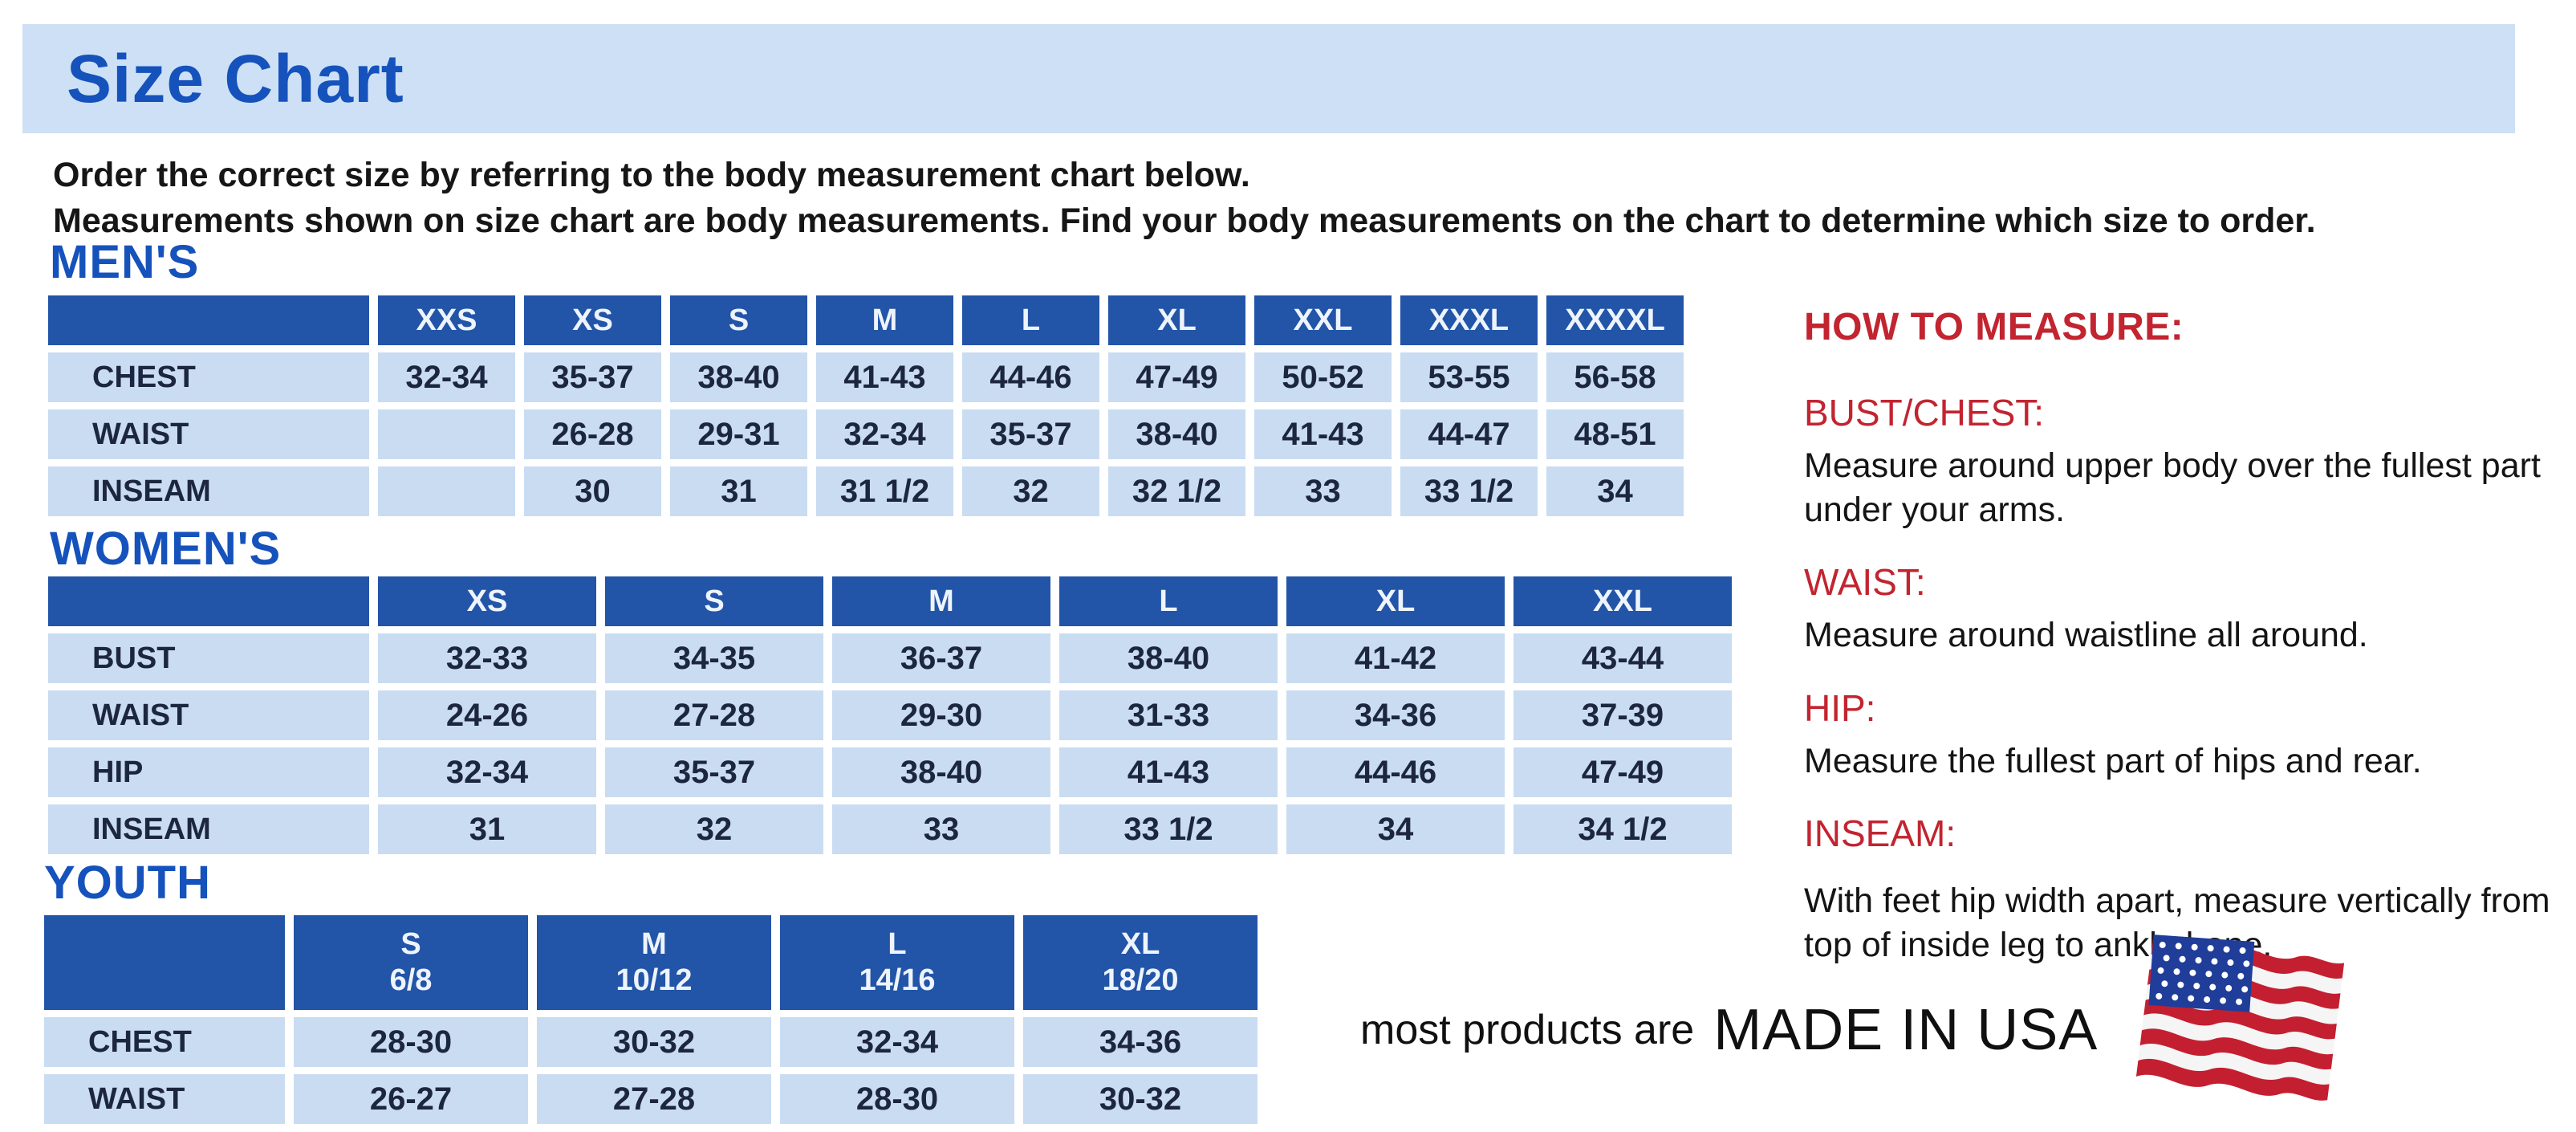  Describe the element at coordinates (1396, 715) in the screenshot. I see `womens-cell-waist-4: 34-36` at that location.